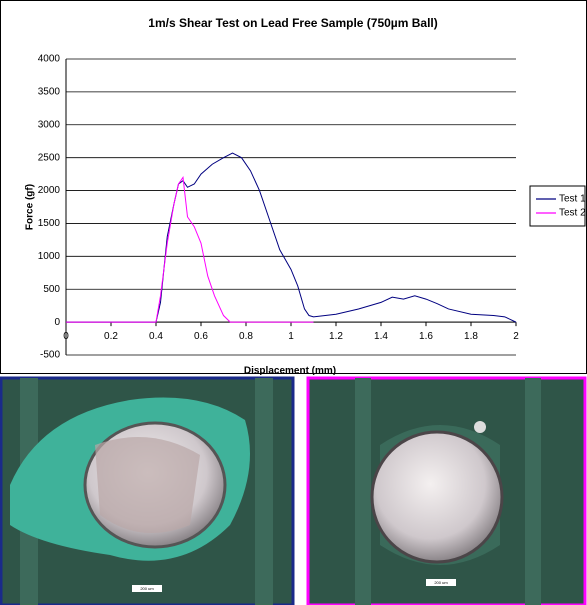  Describe the element at coordinates (57, 322) in the screenshot. I see `y-tick-label: 0` at that location.